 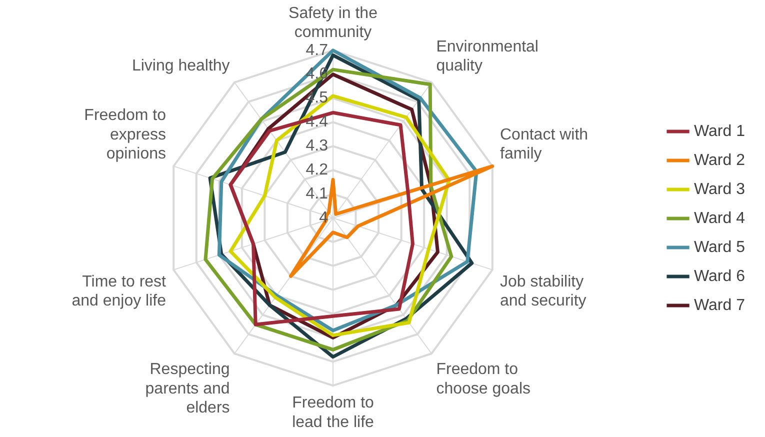 What do you see at coordinates (720, 218) in the screenshot?
I see `legend-label: Ward 4` at bounding box center [720, 218].